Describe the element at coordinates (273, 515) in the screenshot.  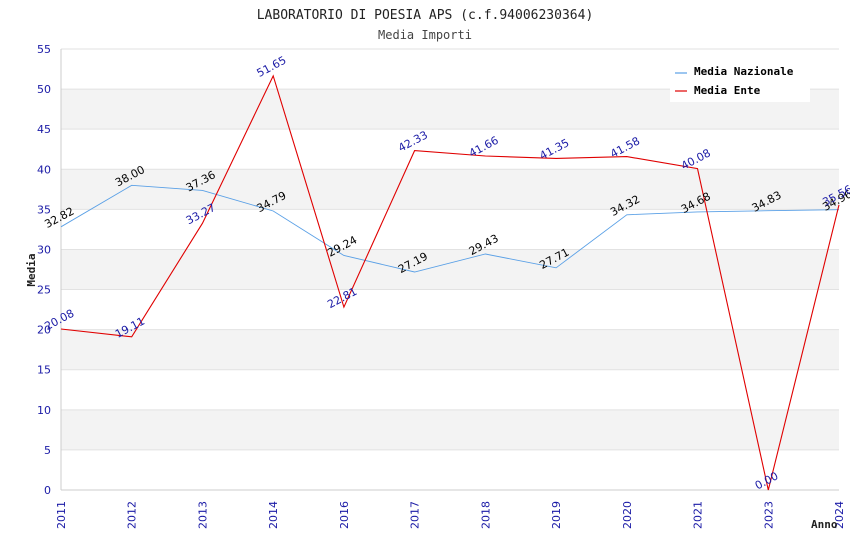
I see `x-tick-label: 2014` at that location.